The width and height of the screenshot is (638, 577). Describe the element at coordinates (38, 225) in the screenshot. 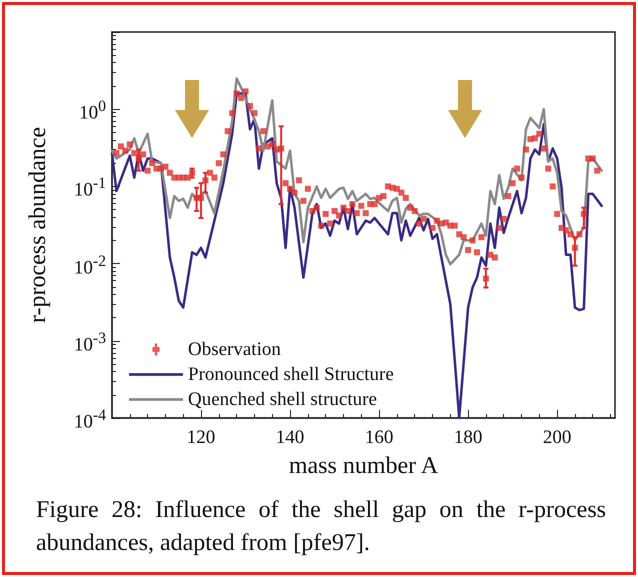

I see `y-axis-title: r-process abundance` at that location.